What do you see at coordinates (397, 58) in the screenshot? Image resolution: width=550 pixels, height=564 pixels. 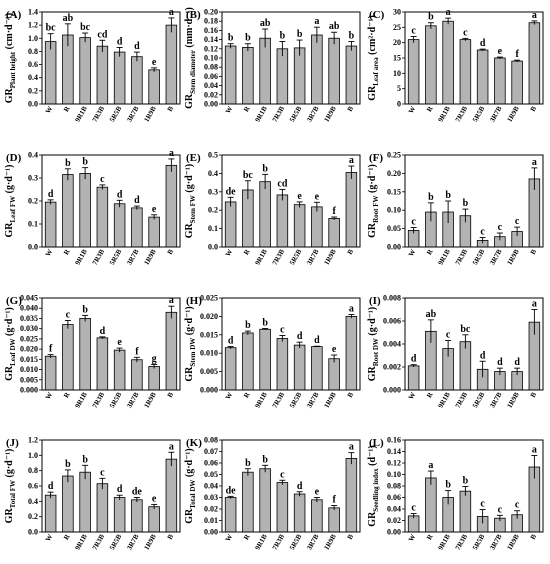 I see `y-tick-label: 15` at bounding box center [397, 58].